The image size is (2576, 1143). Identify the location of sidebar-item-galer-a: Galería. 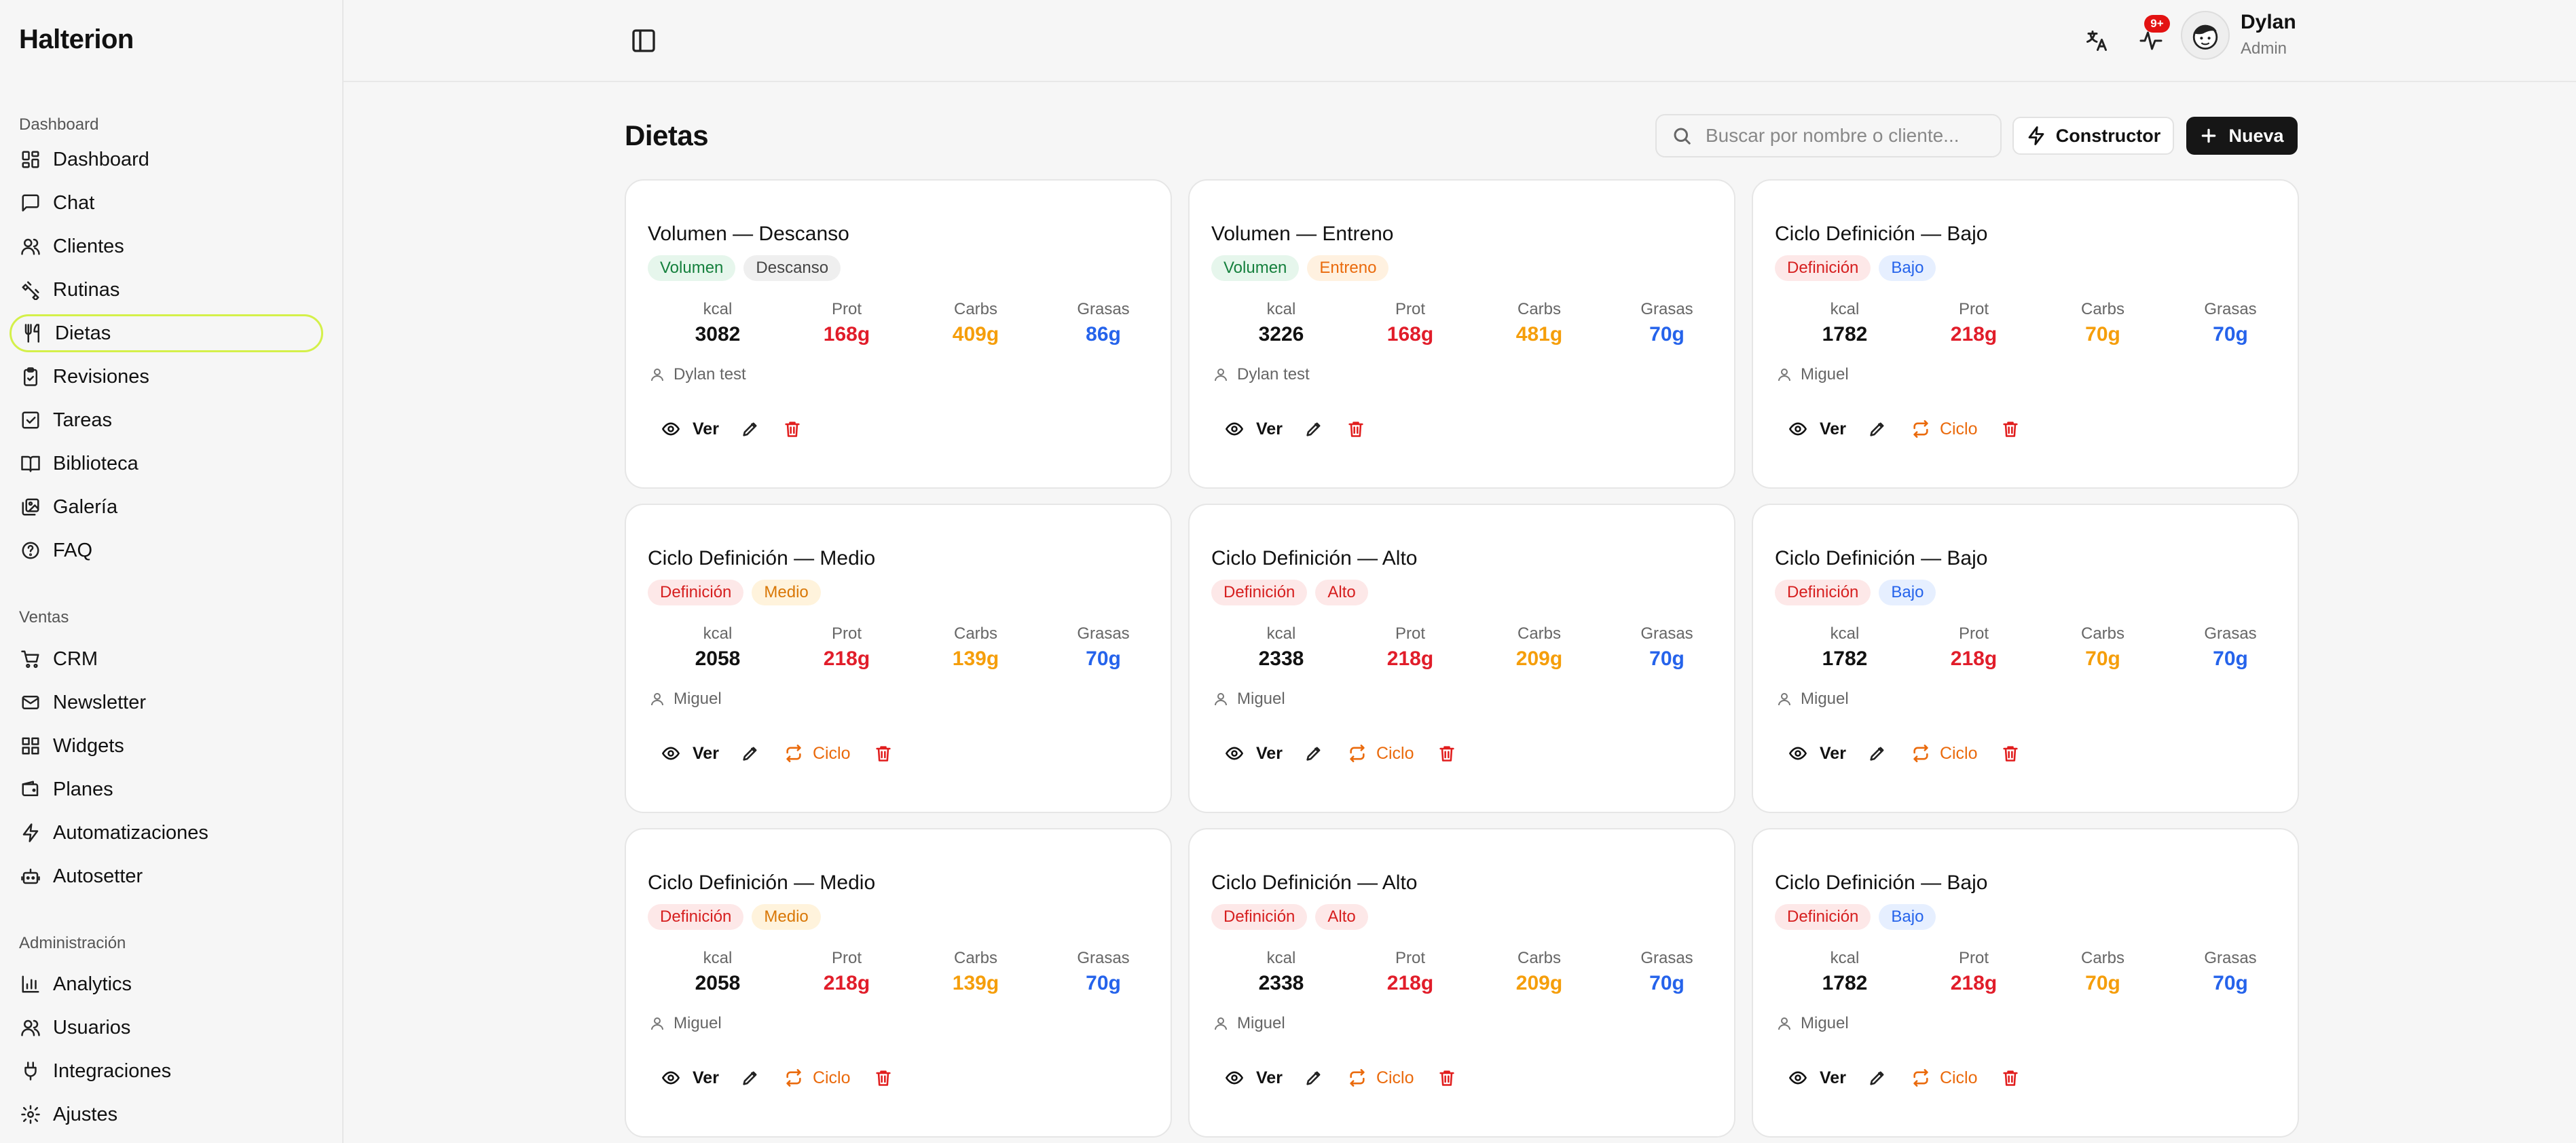
(166, 507).